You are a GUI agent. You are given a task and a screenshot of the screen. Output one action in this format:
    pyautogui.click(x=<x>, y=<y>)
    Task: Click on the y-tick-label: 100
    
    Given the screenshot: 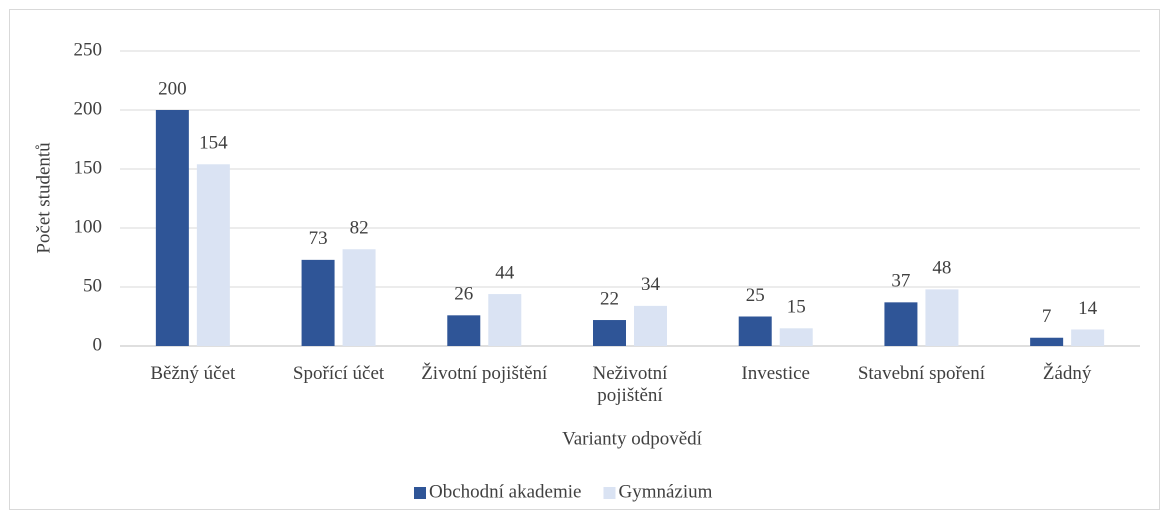 What is the action you would take?
    pyautogui.click(x=88, y=226)
    